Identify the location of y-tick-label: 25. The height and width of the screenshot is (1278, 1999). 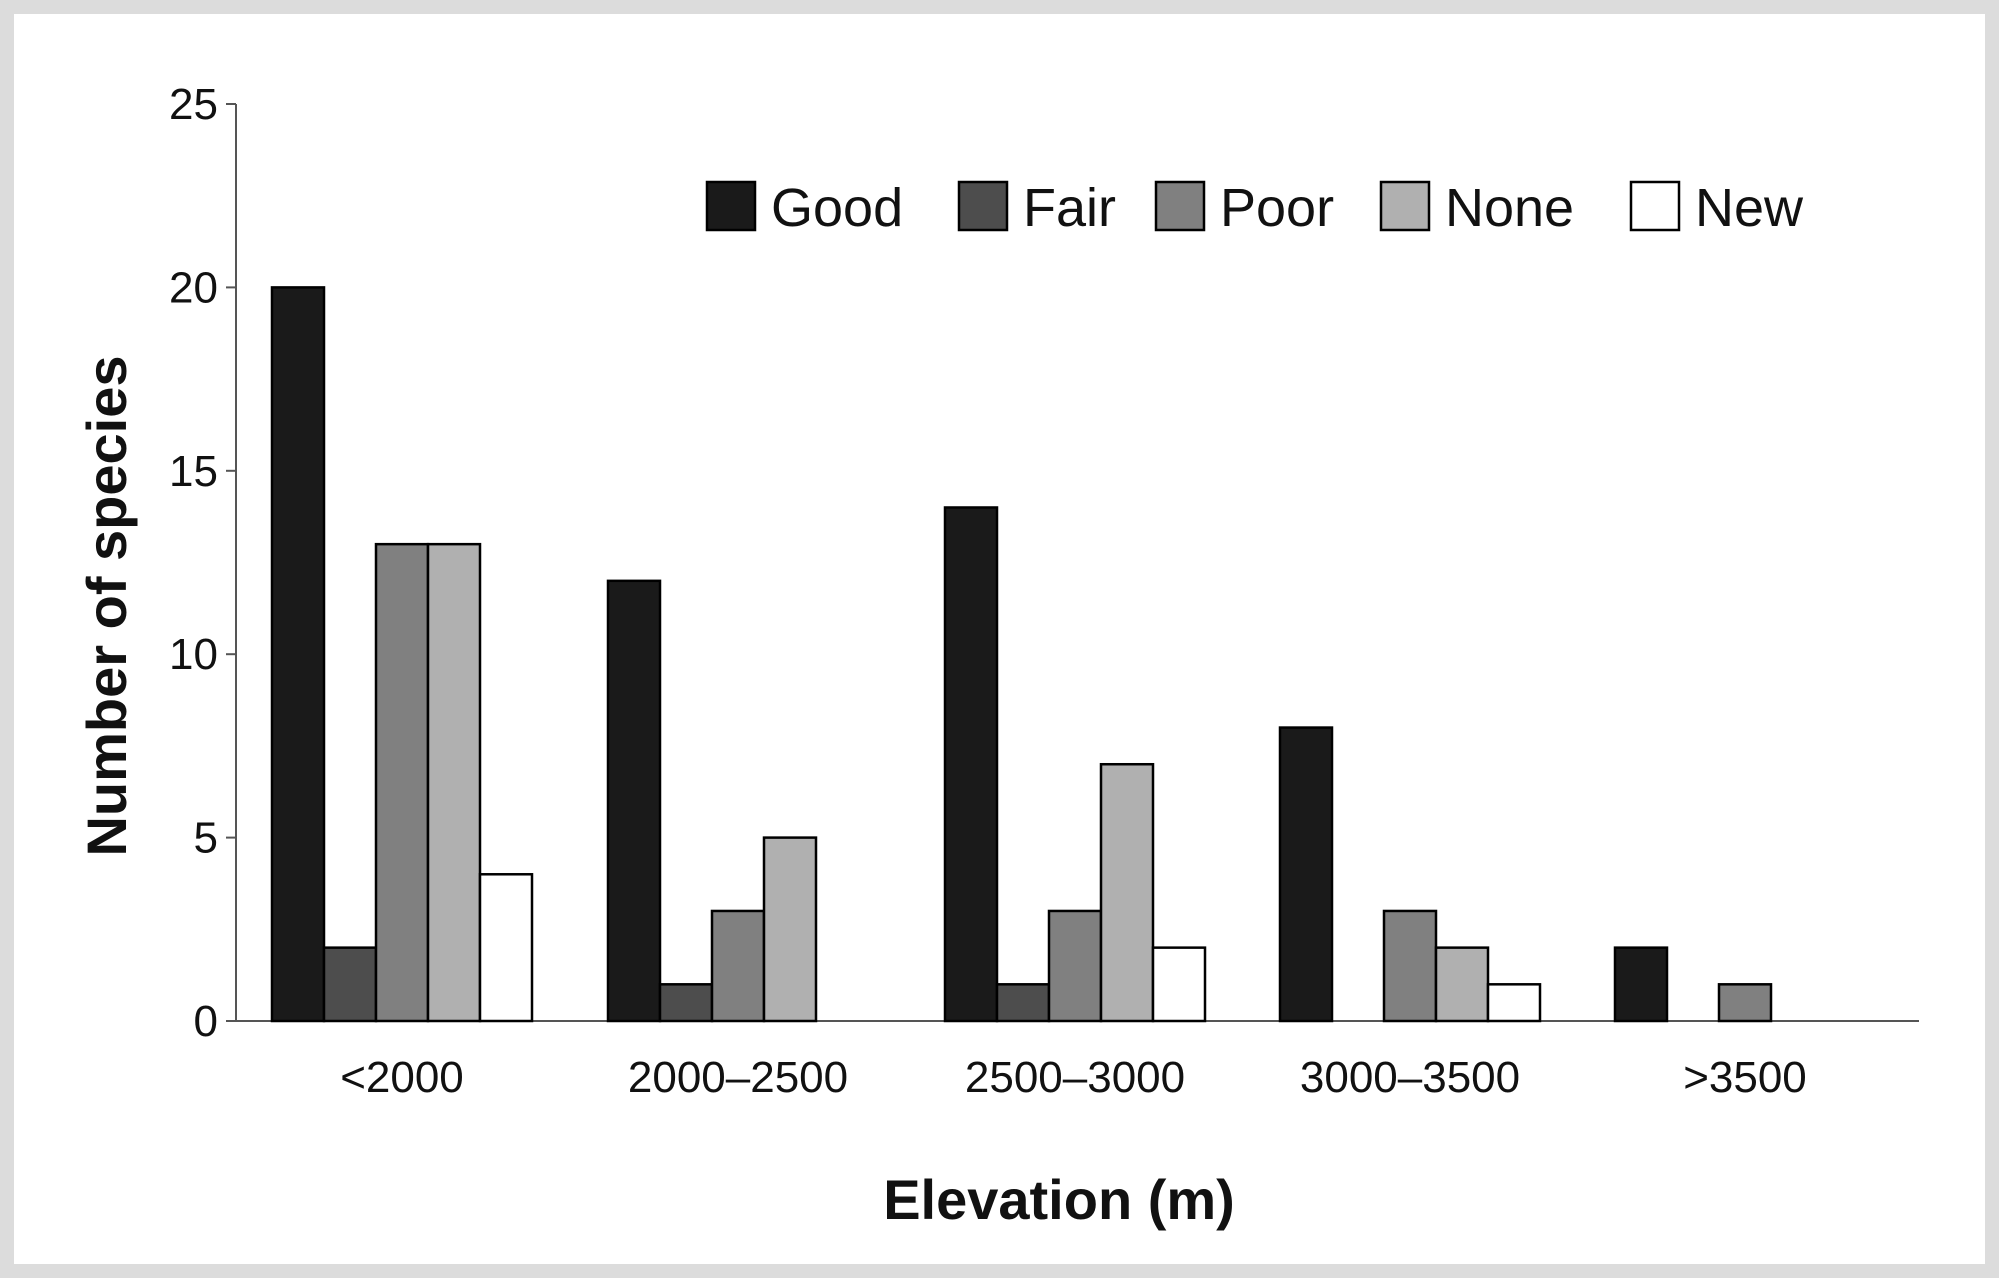
(193, 104).